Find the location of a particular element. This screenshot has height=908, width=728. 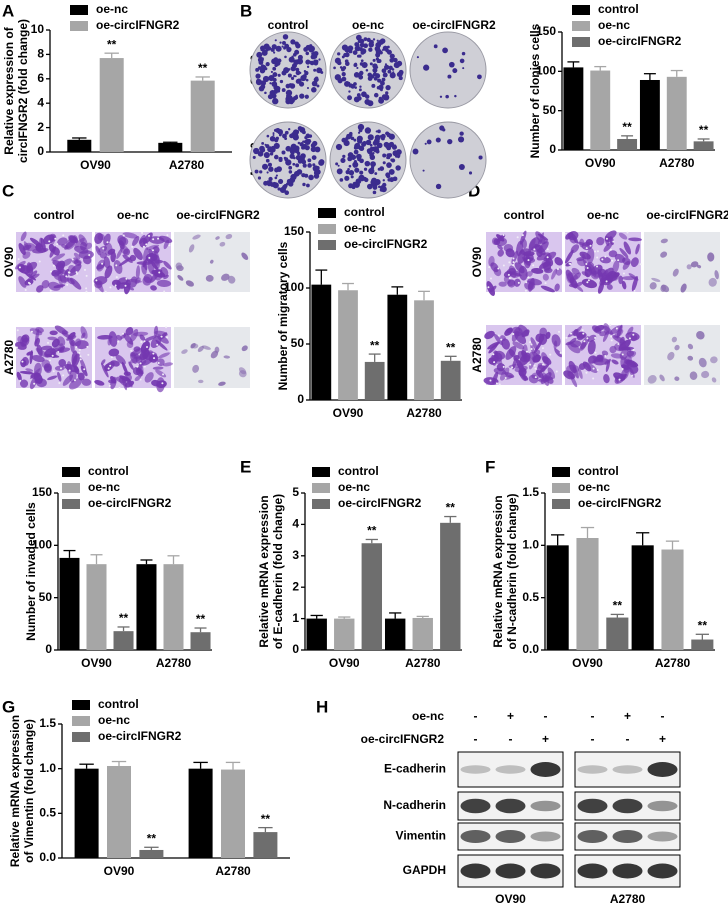

y-tick-label: 2 is located at coordinates (295, 586).